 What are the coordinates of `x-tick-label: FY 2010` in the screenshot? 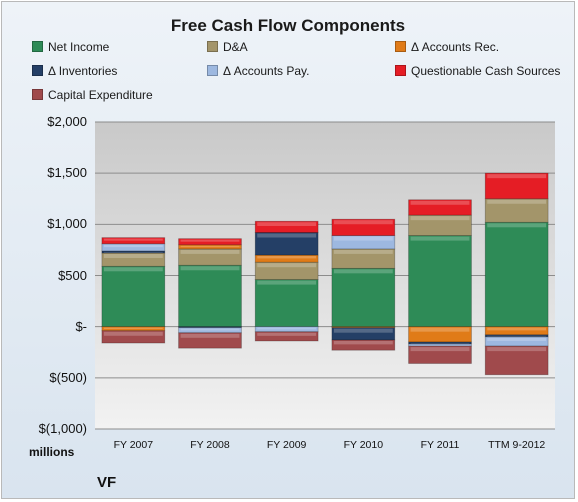 It's located at (363, 445).